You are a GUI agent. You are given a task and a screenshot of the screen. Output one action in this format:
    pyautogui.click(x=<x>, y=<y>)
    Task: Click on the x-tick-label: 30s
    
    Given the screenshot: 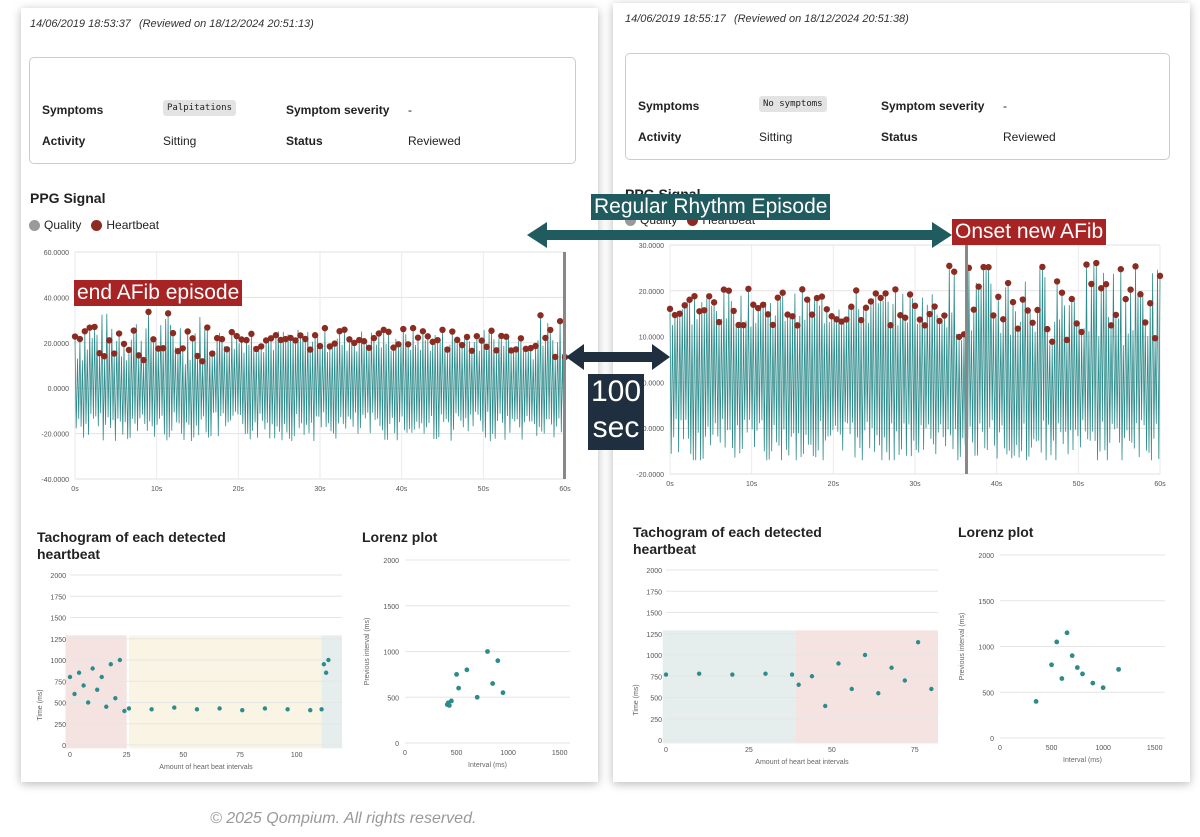 What is the action you would take?
    pyautogui.click(x=915, y=484)
    